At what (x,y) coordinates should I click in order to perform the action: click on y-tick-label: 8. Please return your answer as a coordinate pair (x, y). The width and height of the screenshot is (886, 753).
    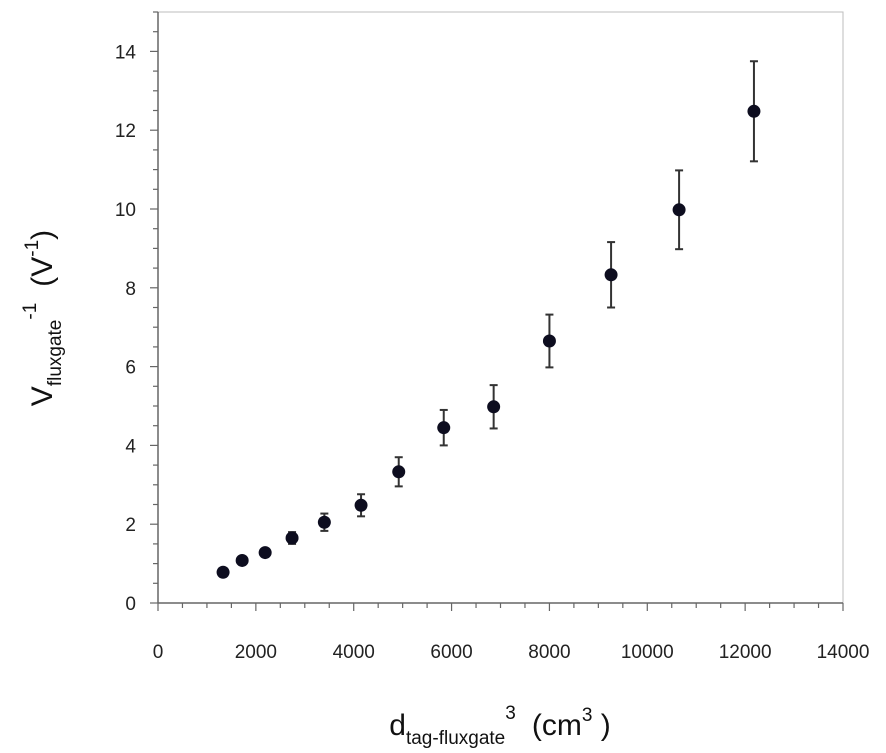
    Looking at the image, I should click on (130, 289).